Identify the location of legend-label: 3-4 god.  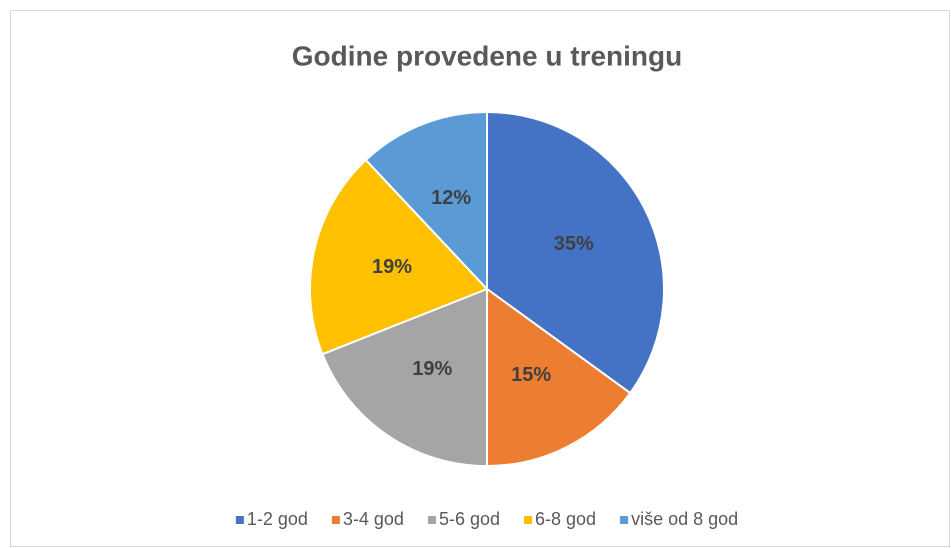
(373, 519).